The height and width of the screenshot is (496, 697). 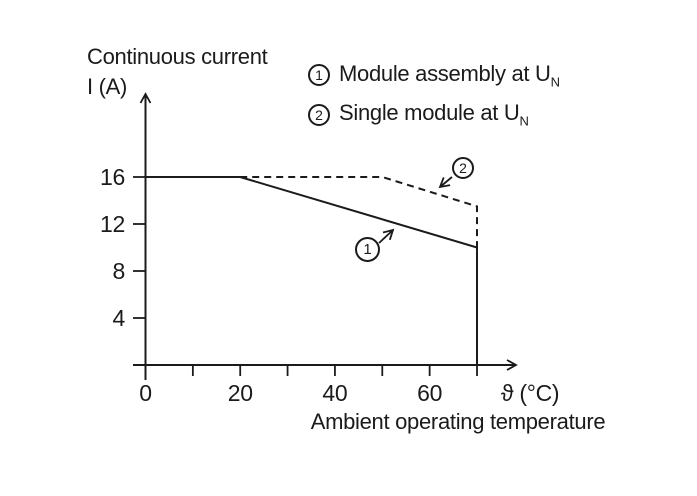 What do you see at coordinates (524, 121) in the screenshot?
I see `legend-subscript-2: N` at bounding box center [524, 121].